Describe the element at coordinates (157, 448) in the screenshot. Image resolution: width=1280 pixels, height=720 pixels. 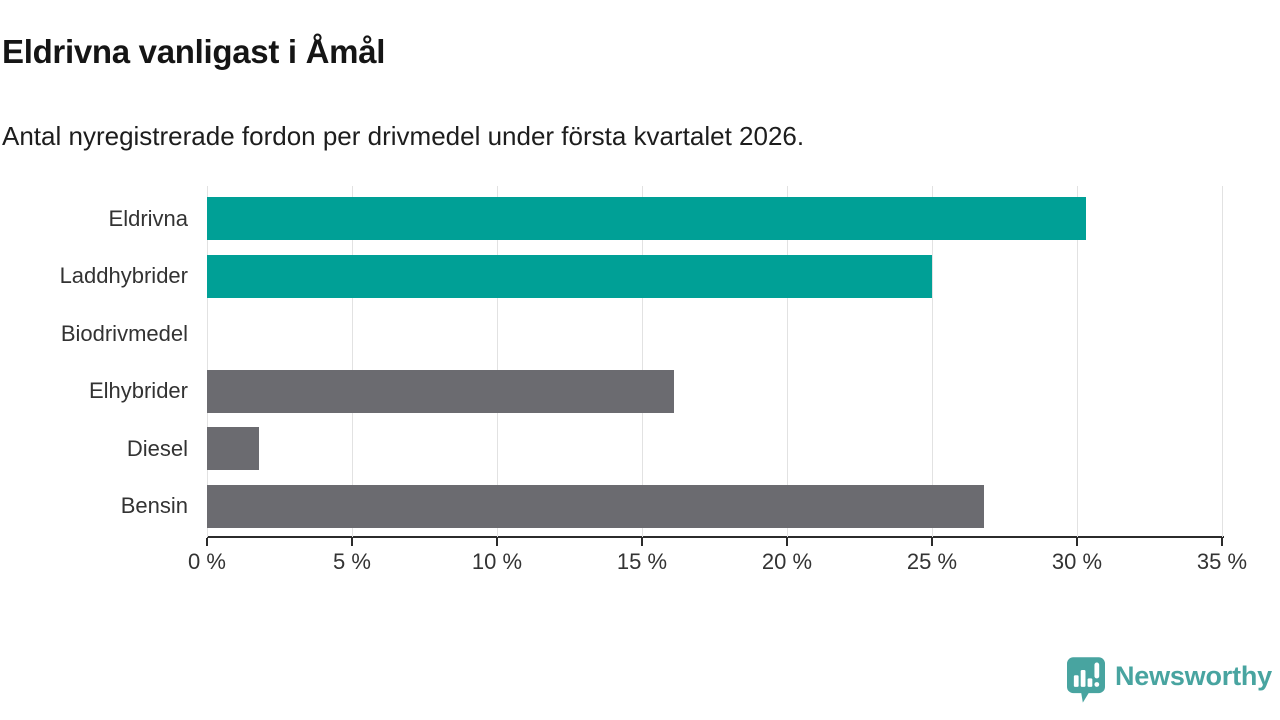
I see `category-label: Diesel` at that location.